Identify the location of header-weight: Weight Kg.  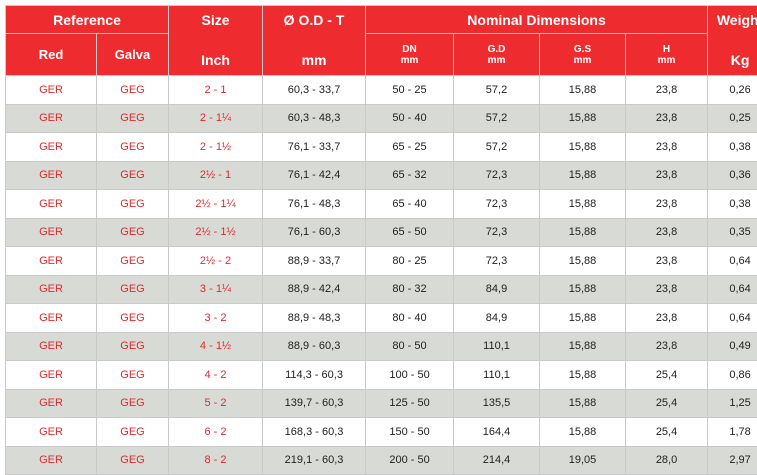
(732, 40).